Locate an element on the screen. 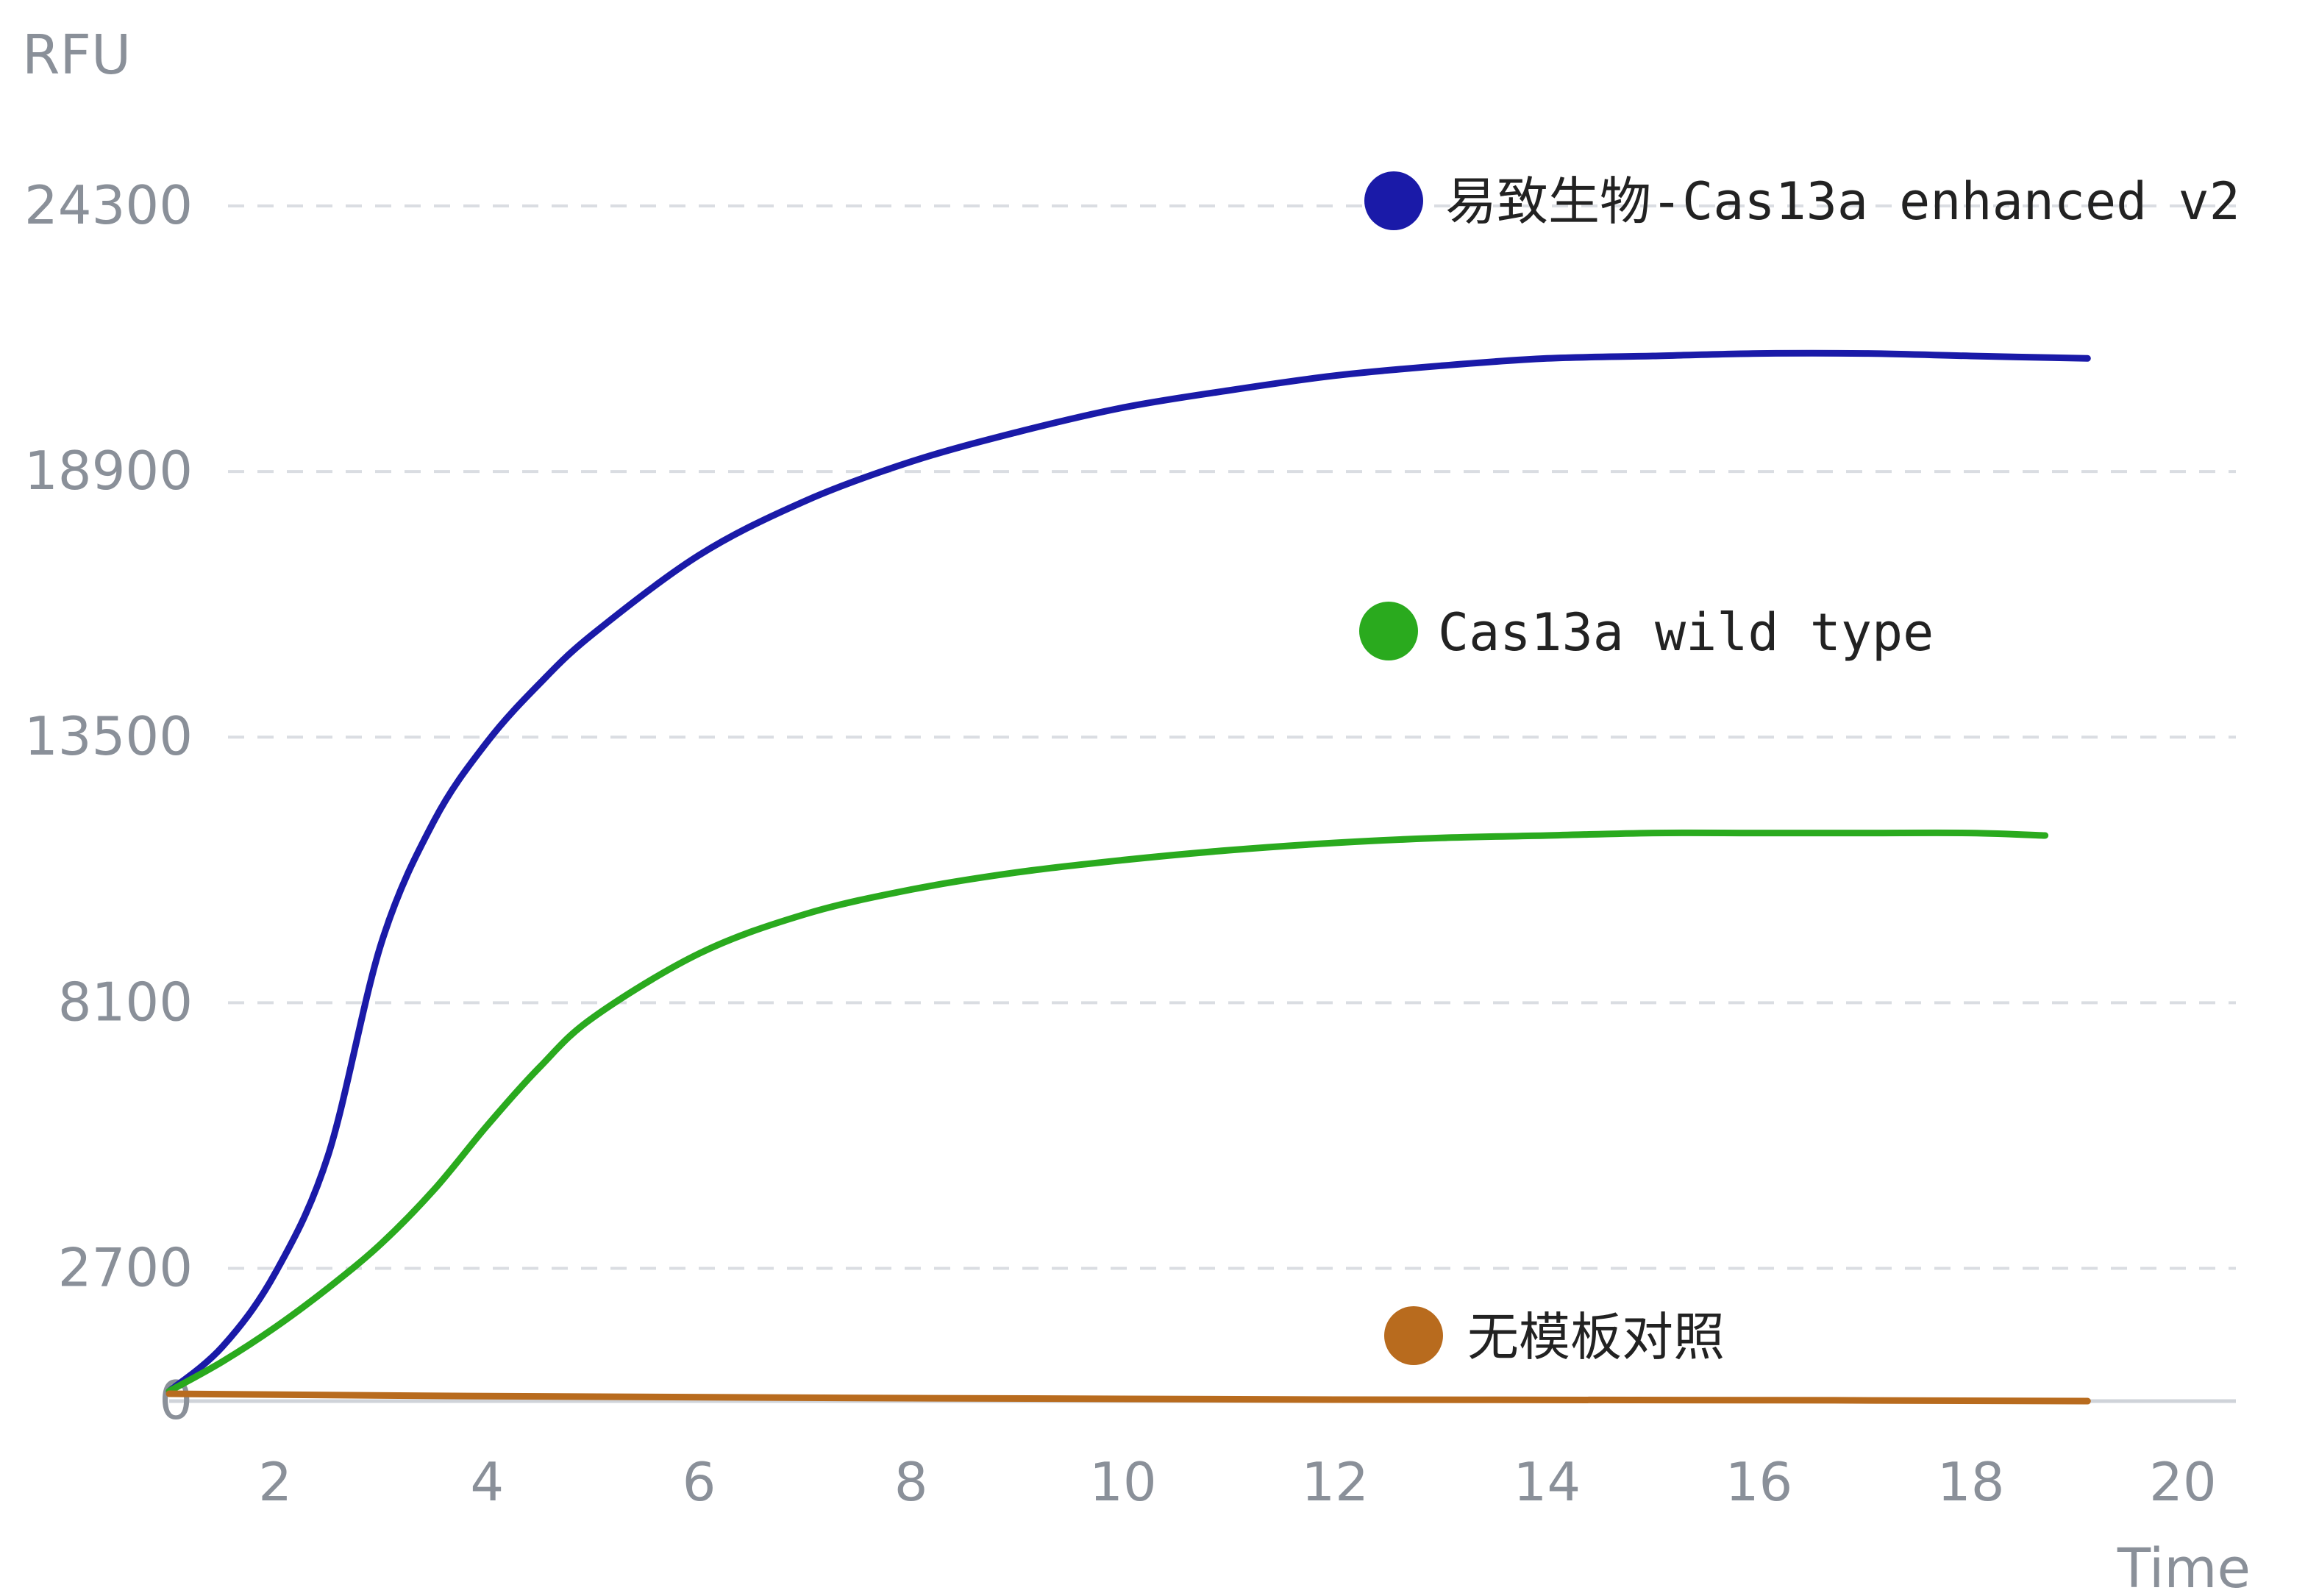 The image size is (2319, 1596). legend-no-template-control: 无模板对照 is located at coordinates (1554, 1336).